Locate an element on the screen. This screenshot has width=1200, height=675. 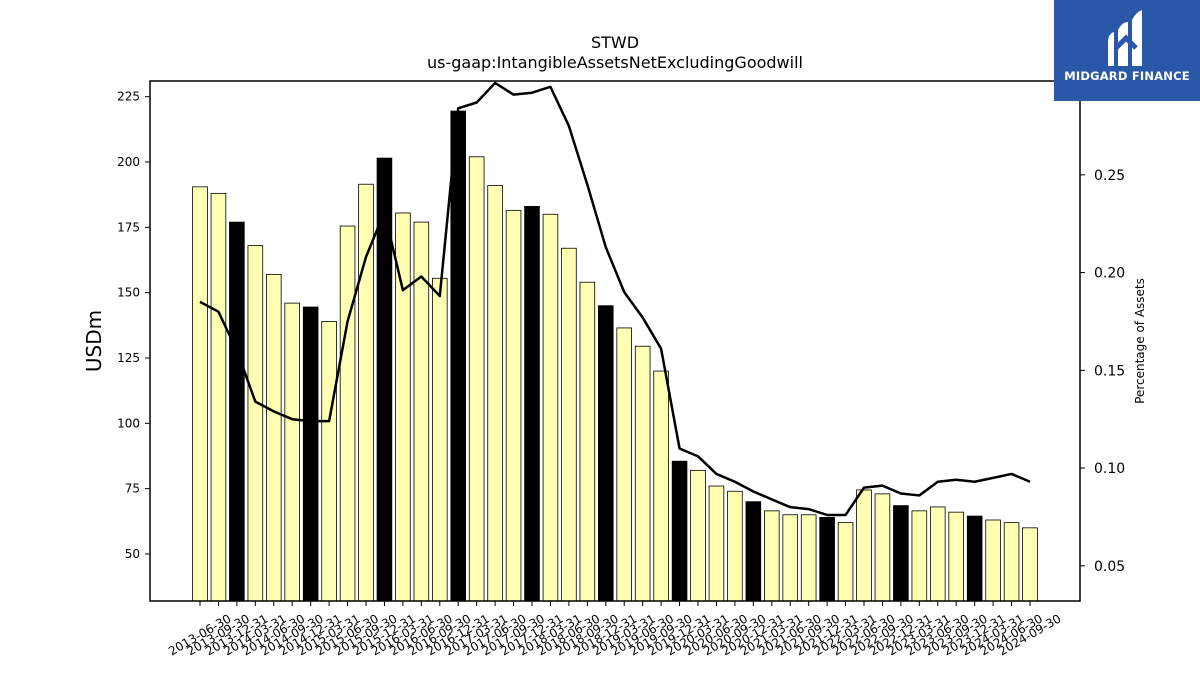
y-tick-label: 150 is located at coordinates (128, 293).